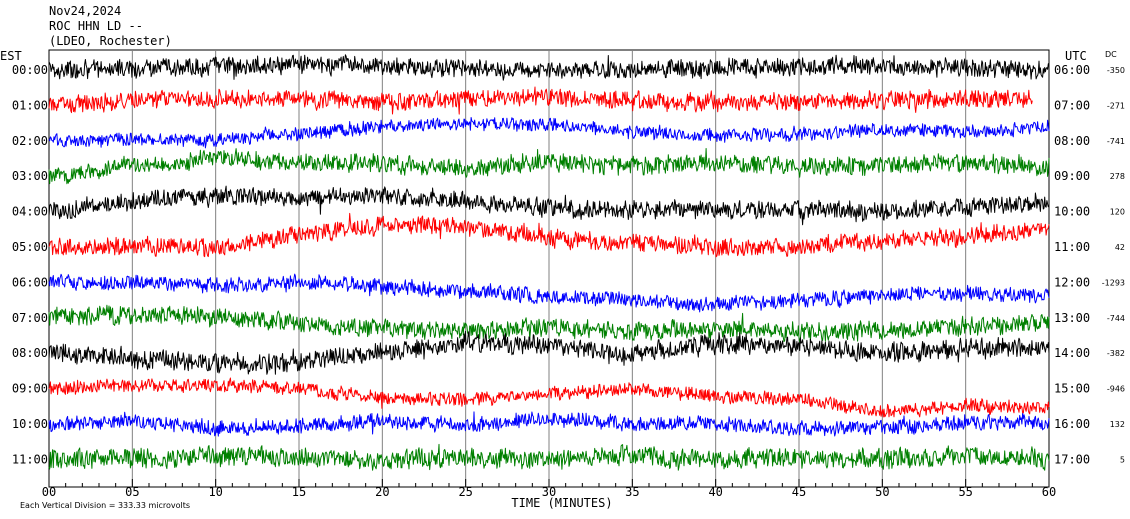 The width and height of the screenshot is (1130, 519). I want to click on dc-offset-label: -744, so click(1116, 318).